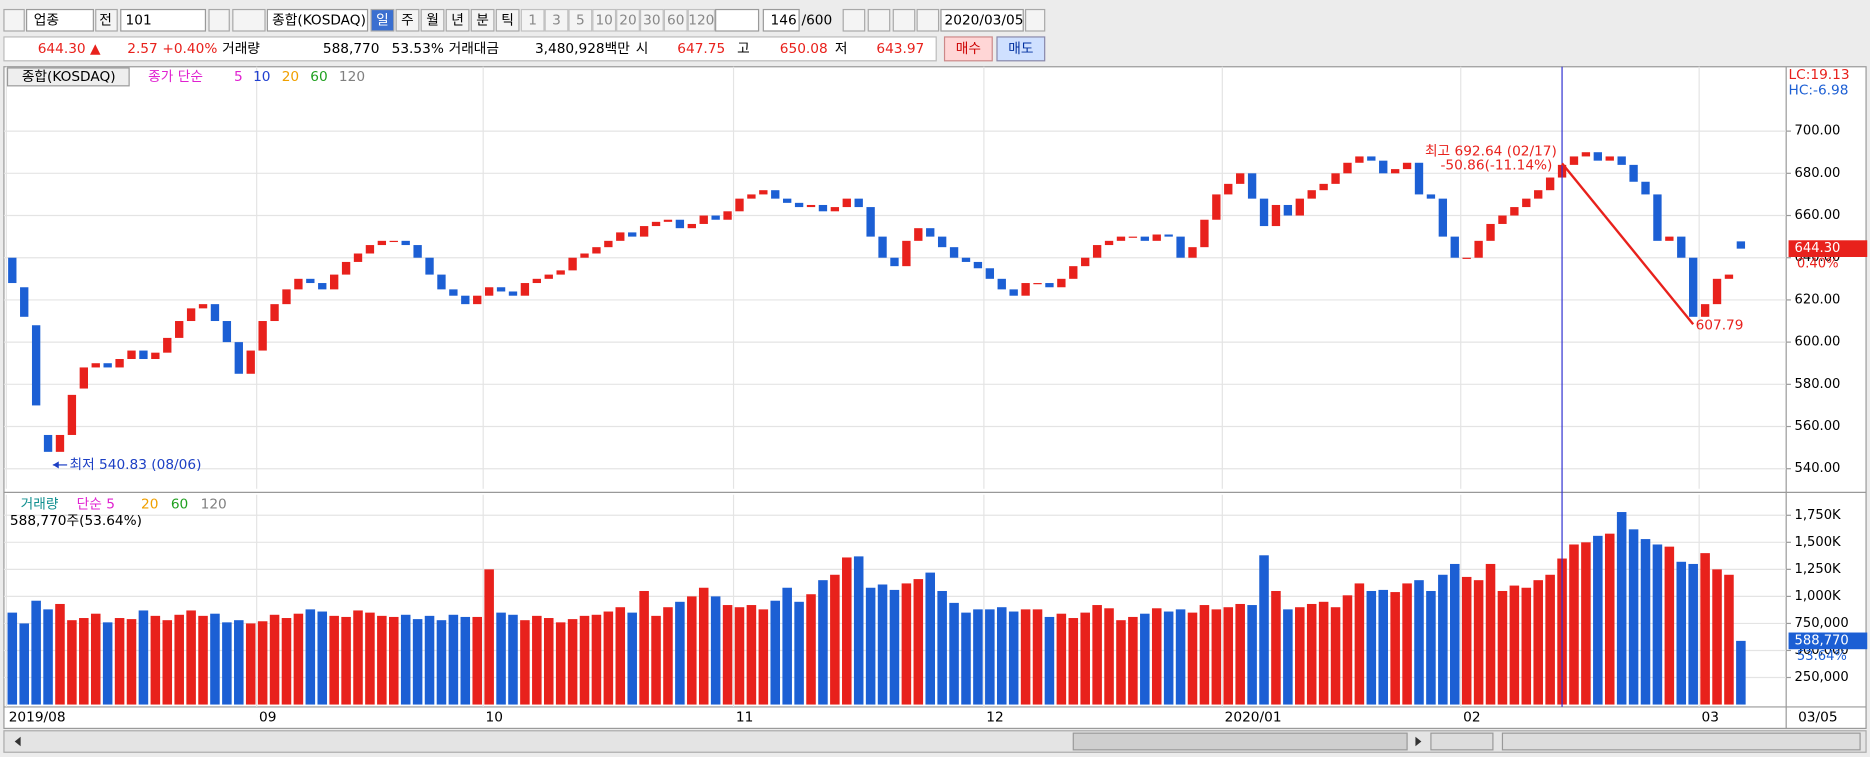 The width and height of the screenshot is (1870, 757). I want to click on interval: 60, so click(675, 20).